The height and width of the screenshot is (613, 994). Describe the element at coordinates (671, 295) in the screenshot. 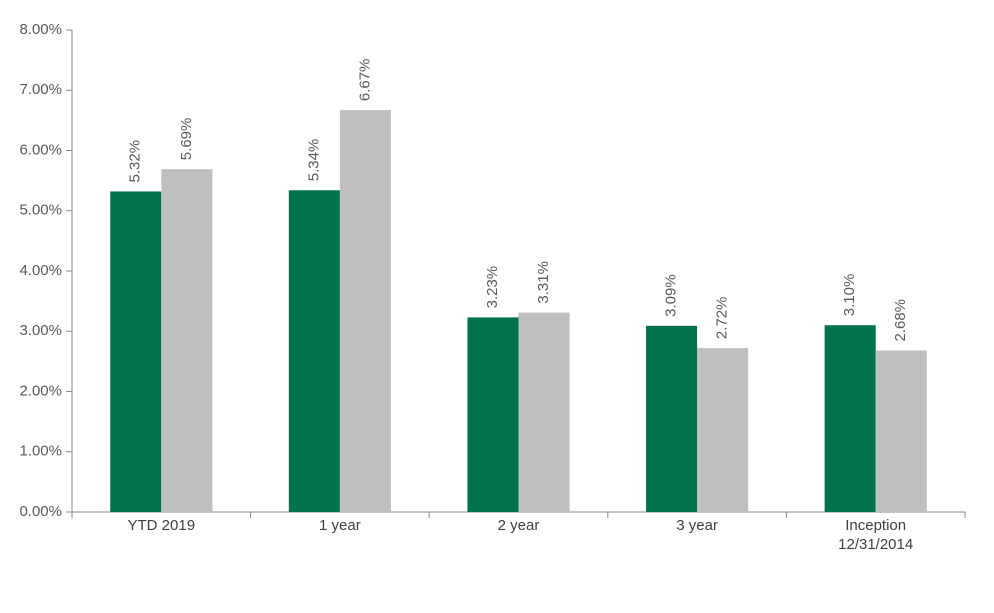

I see `value-label: 3.09%` at that location.